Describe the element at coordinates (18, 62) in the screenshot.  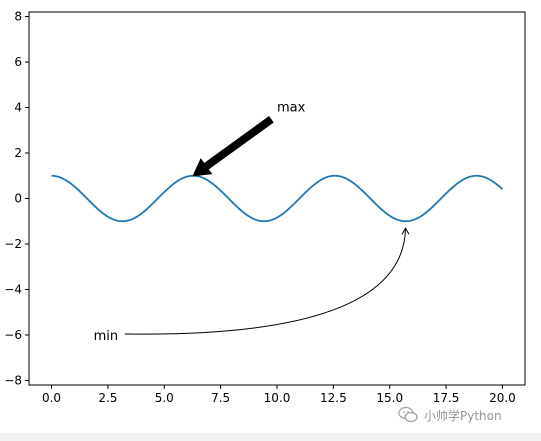
I see `y-tick-label: 6` at that location.